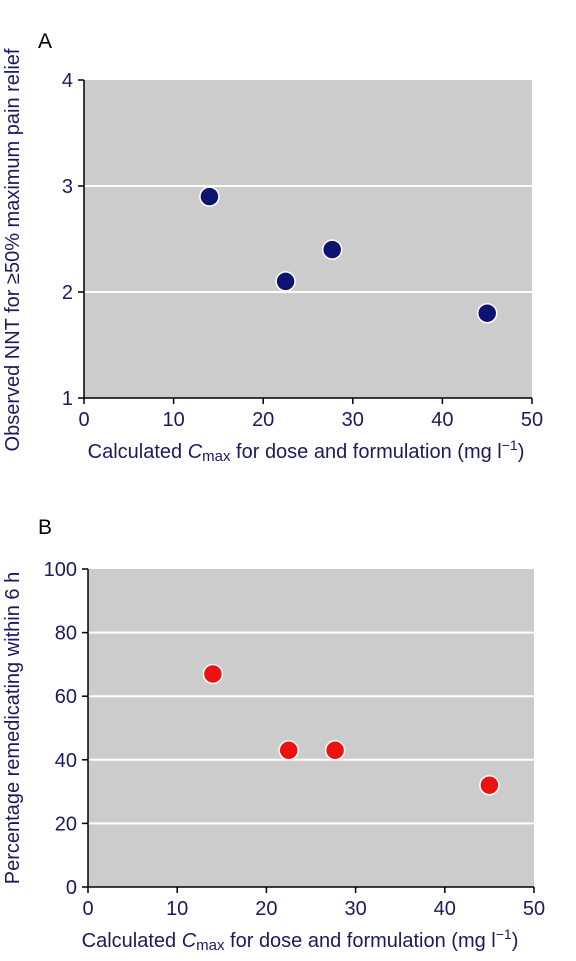 This screenshot has height=961, width=576. I want to click on y-tick-label: 3, so click(67, 187).